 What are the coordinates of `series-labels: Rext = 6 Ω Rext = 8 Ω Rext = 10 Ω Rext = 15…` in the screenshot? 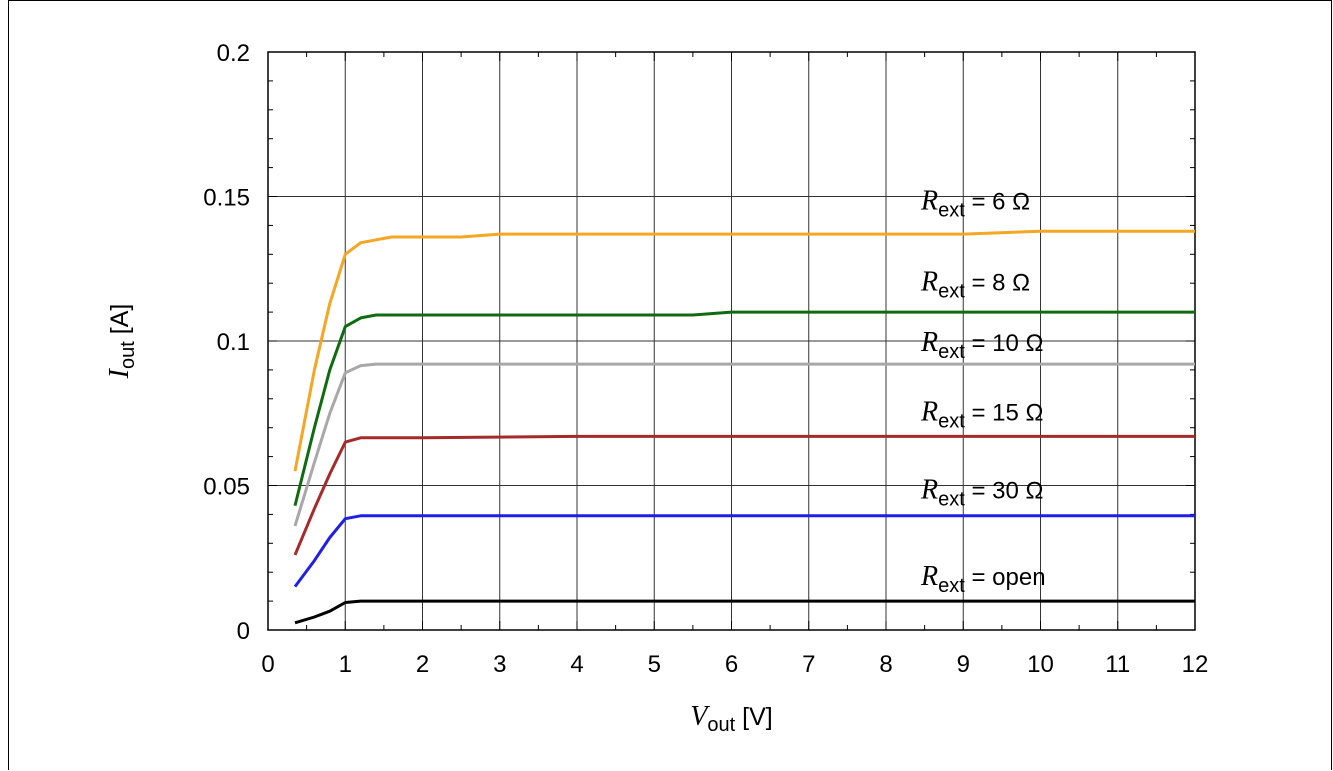 It's located at (983, 391).